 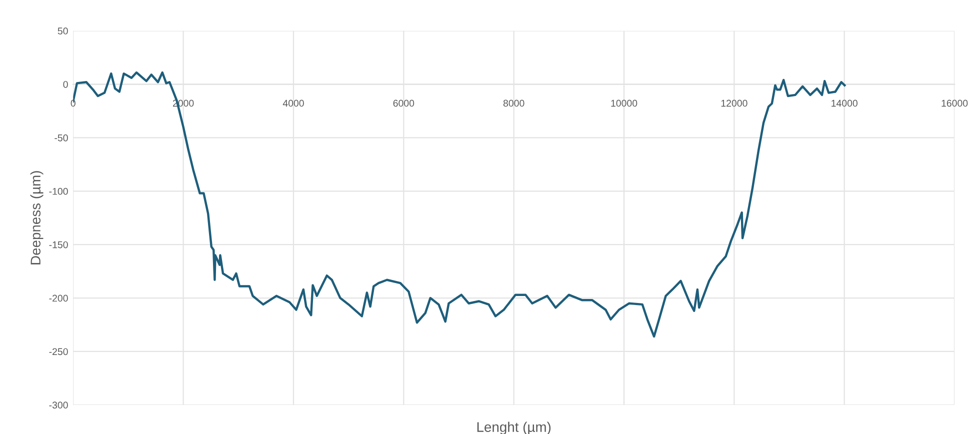 What do you see at coordinates (73, 103) in the screenshot?
I see `x-tick-label: 0` at bounding box center [73, 103].